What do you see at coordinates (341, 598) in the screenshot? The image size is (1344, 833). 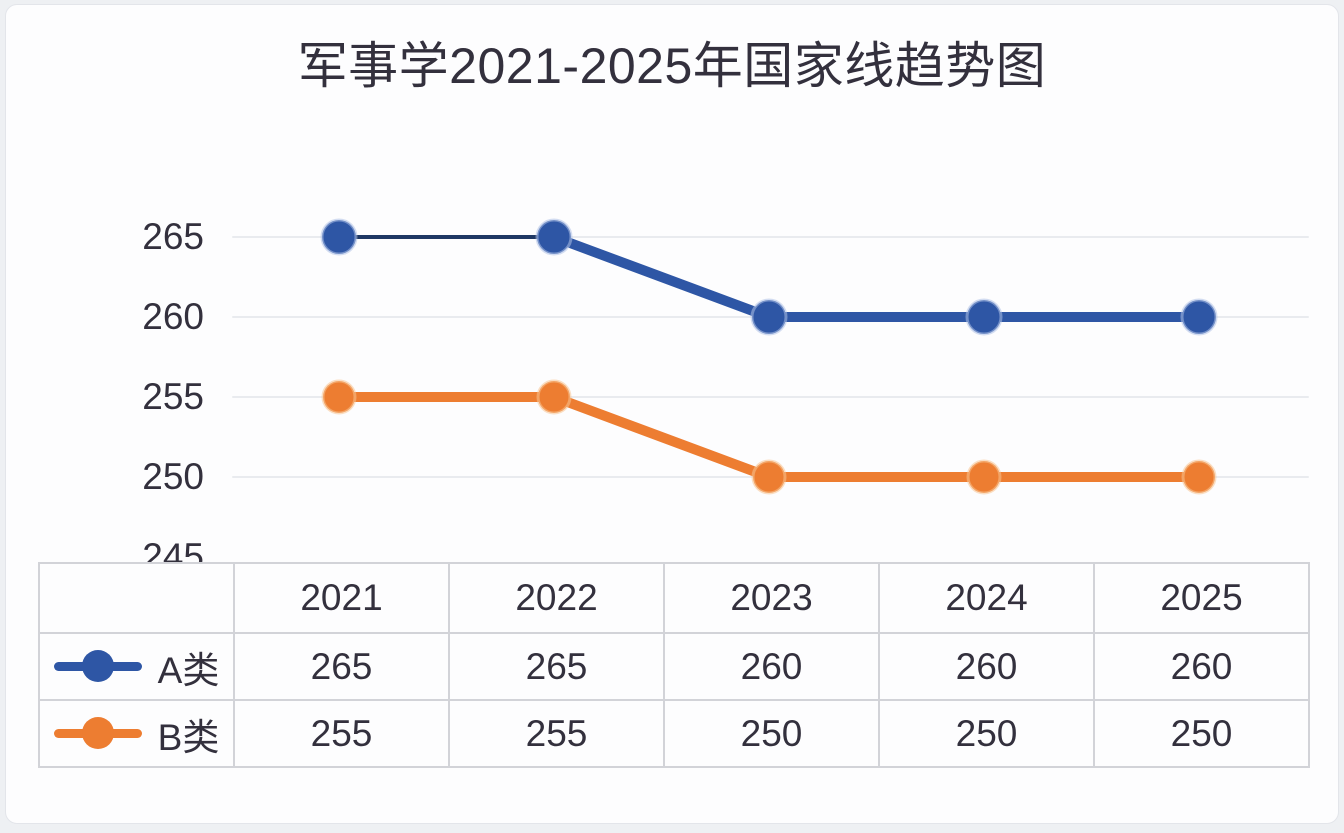 I see `table-header-cell-2021: 2021` at bounding box center [341, 598].